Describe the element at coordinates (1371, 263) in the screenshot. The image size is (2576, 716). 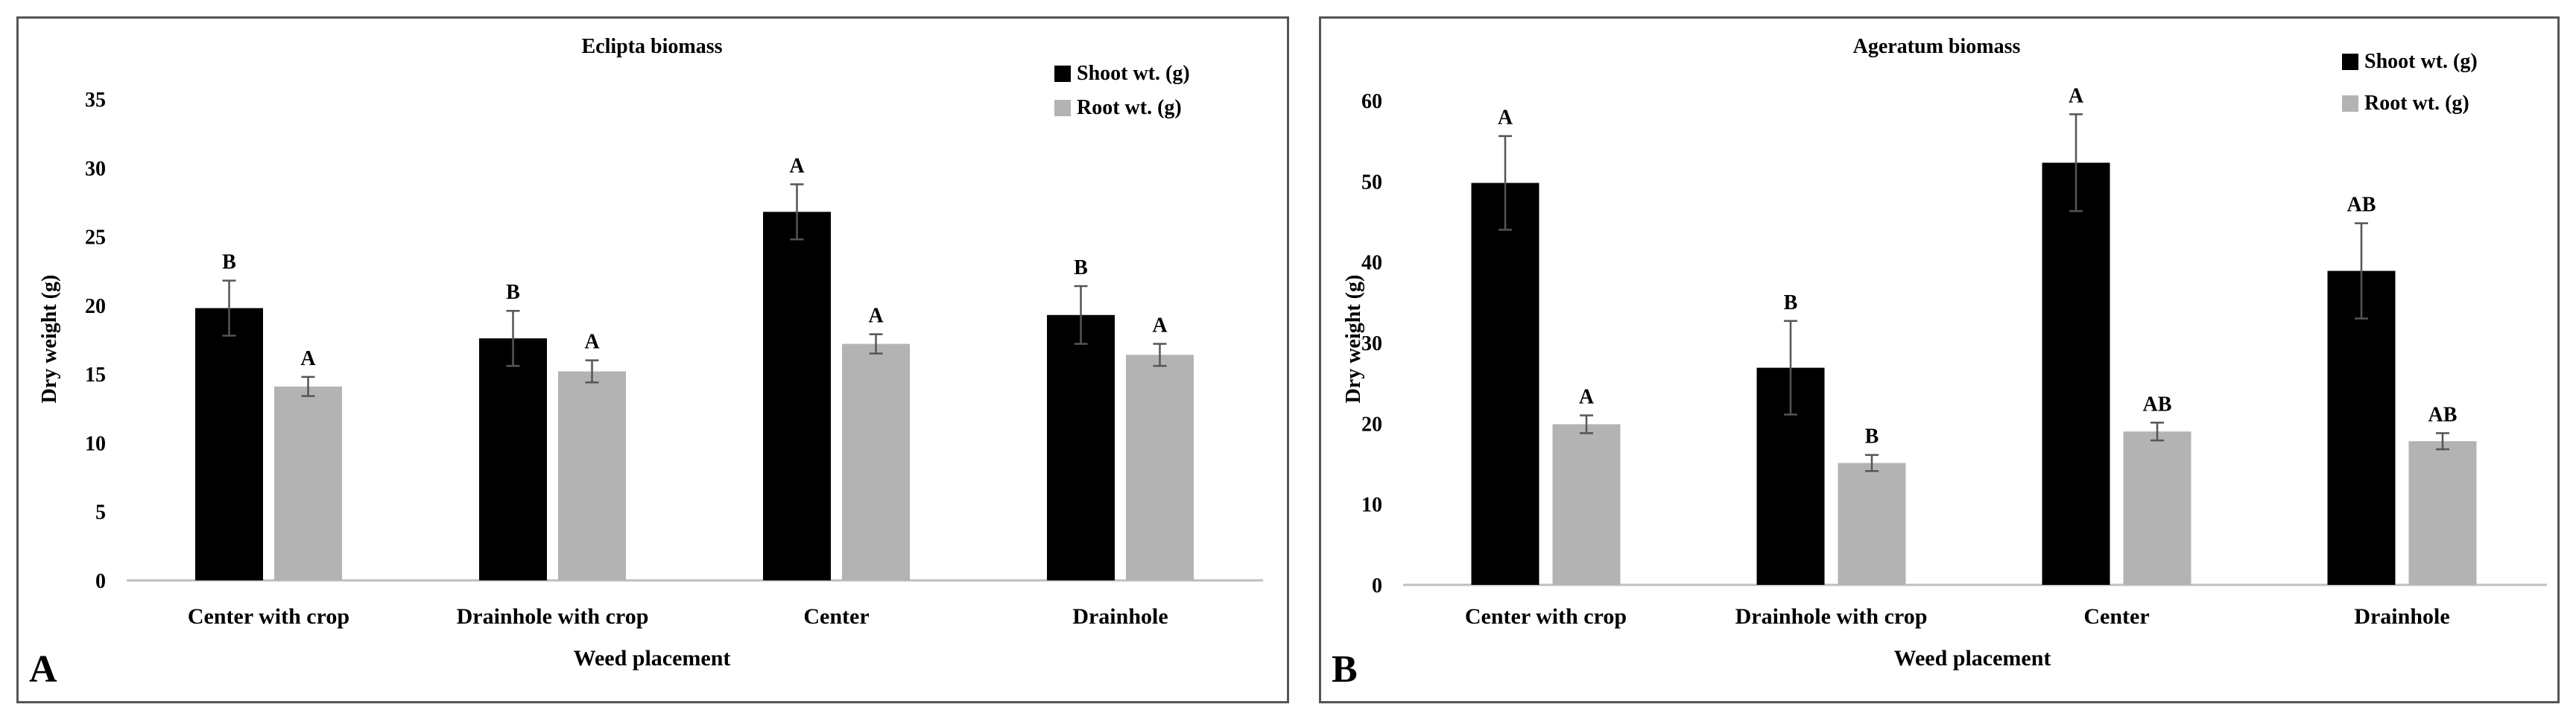
I see `y-tick-label: 40` at that location.